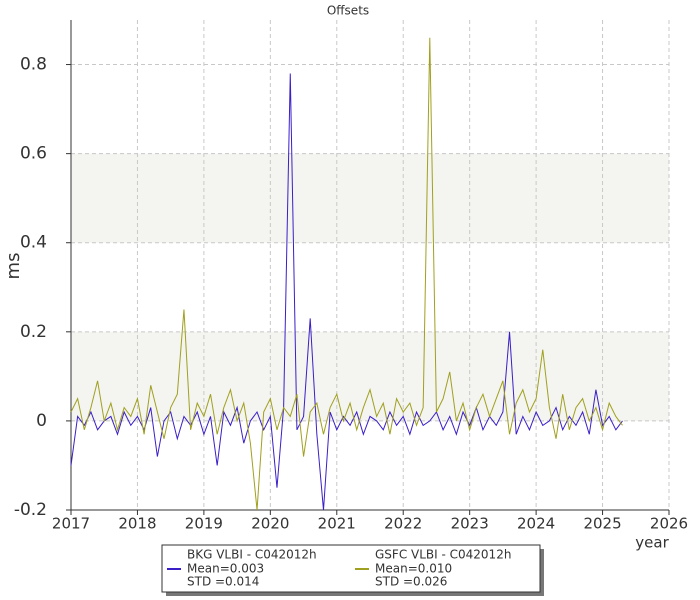  What do you see at coordinates (536, 524) in the screenshot?
I see `x-tick-label: 2024` at bounding box center [536, 524].